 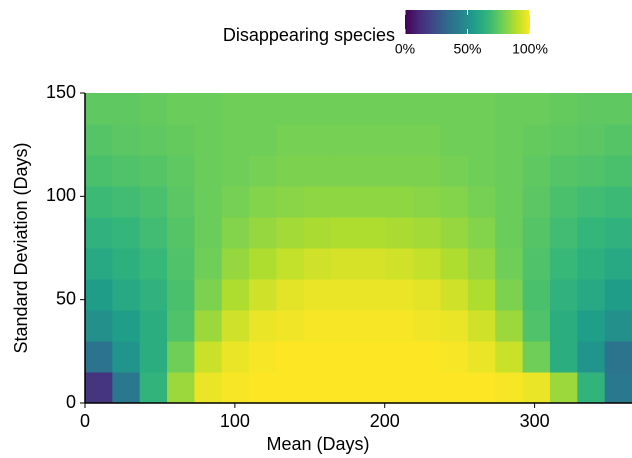 I want to click on colorbar-tick-label: 100%, so click(x=530, y=49).